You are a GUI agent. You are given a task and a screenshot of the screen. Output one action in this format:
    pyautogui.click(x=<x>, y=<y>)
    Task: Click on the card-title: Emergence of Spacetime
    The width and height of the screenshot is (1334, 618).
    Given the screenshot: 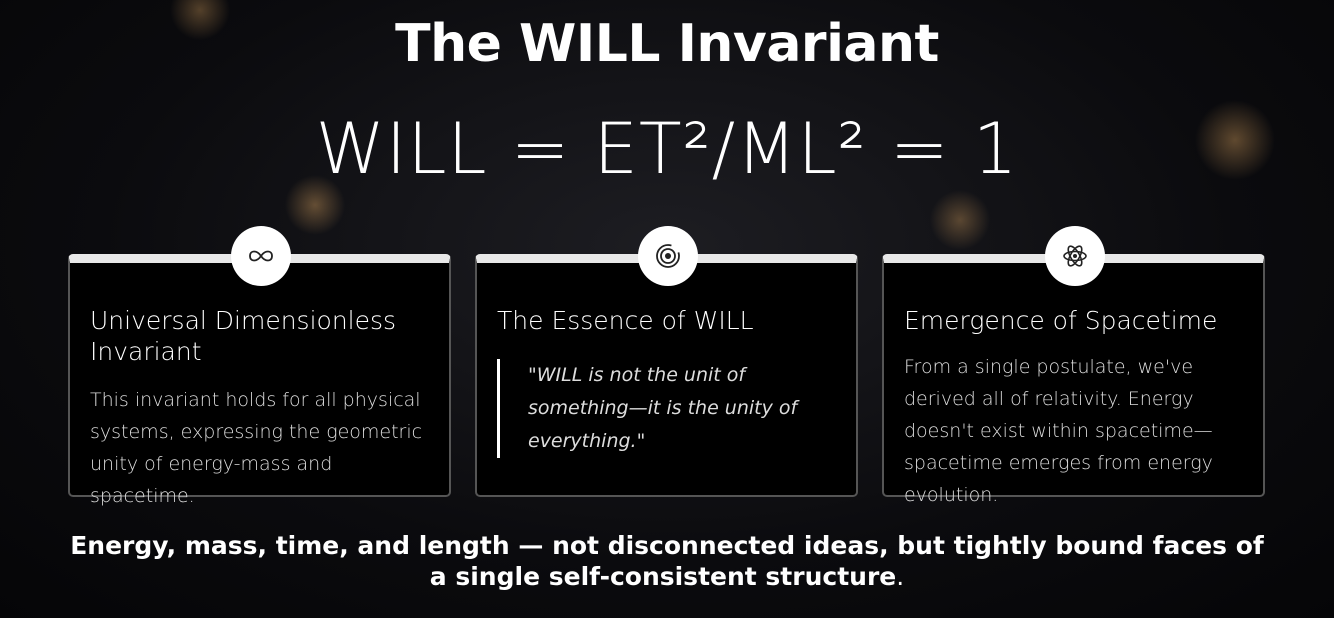 What is the action you would take?
    pyautogui.click(x=1061, y=320)
    